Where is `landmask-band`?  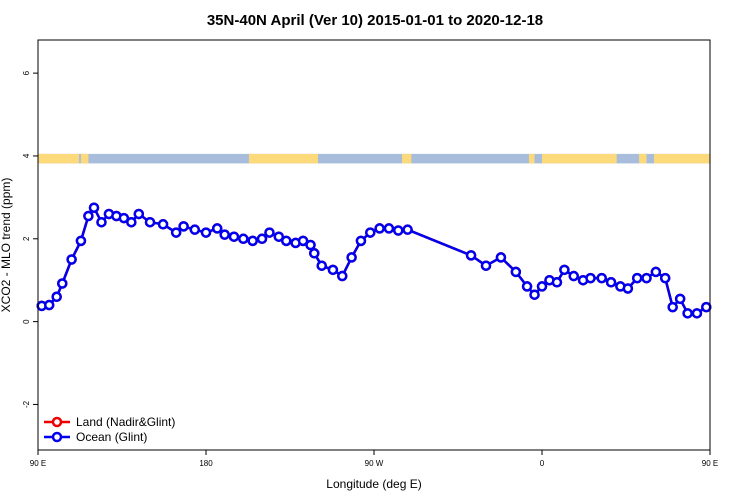 landmask-band is located at coordinates (374, 158).